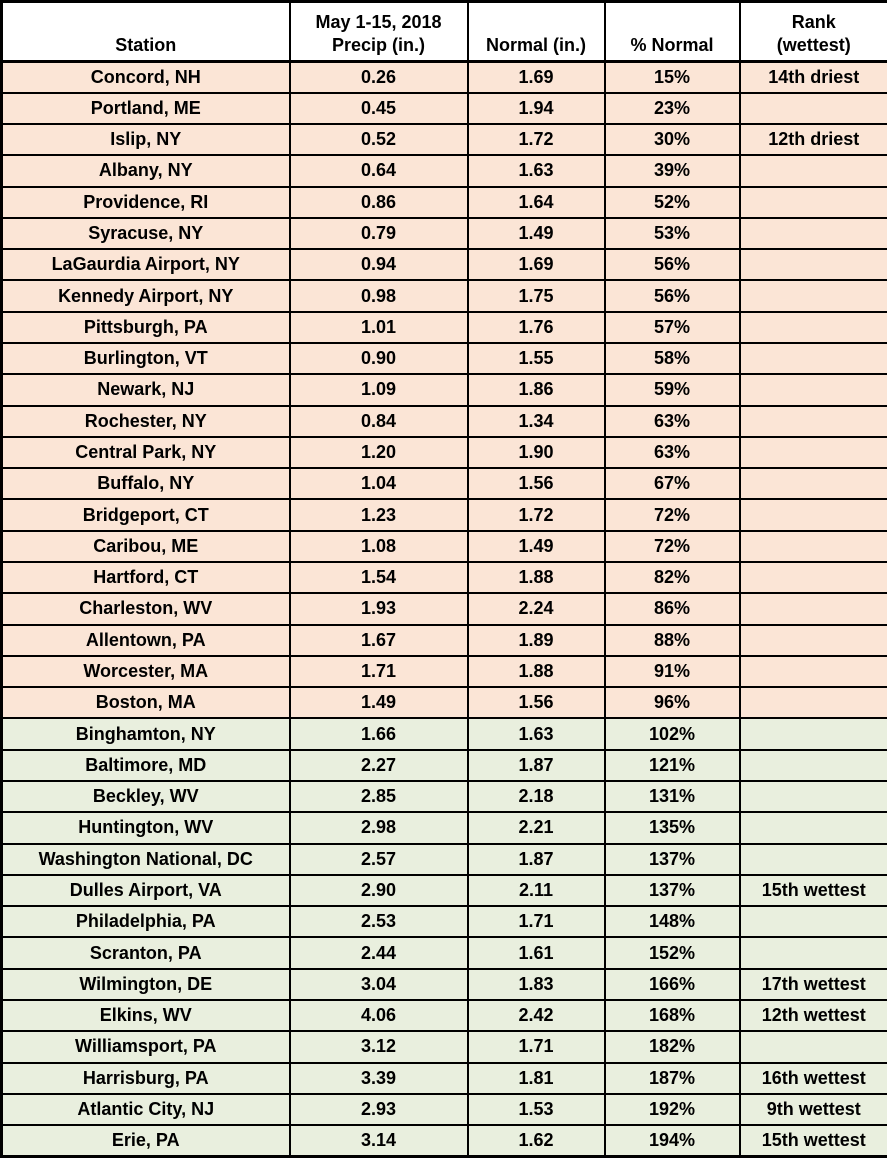  I want to click on precip-cell: 1.66, so click(378, 734).